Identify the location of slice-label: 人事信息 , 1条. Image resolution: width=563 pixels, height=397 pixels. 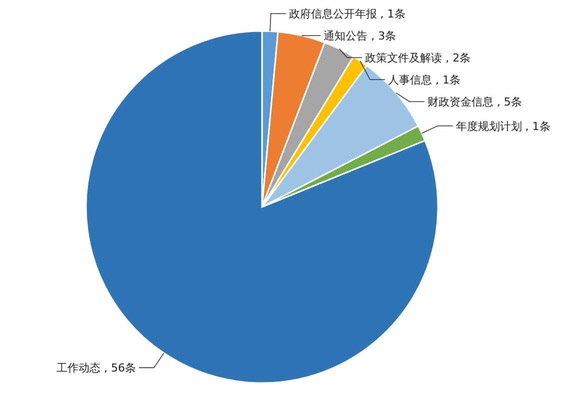
(424, 80).